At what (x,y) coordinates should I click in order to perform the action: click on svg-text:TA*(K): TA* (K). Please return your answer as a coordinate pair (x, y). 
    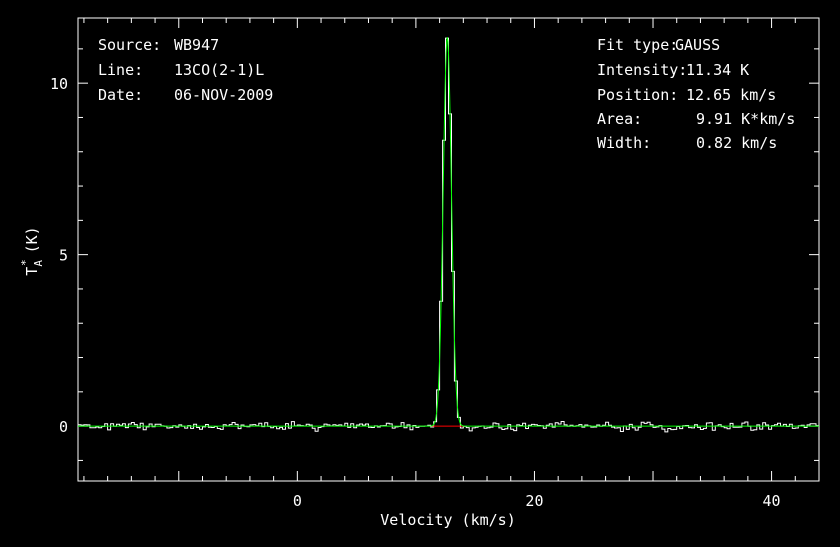
    Looking at the image, I should click on (32, 250).